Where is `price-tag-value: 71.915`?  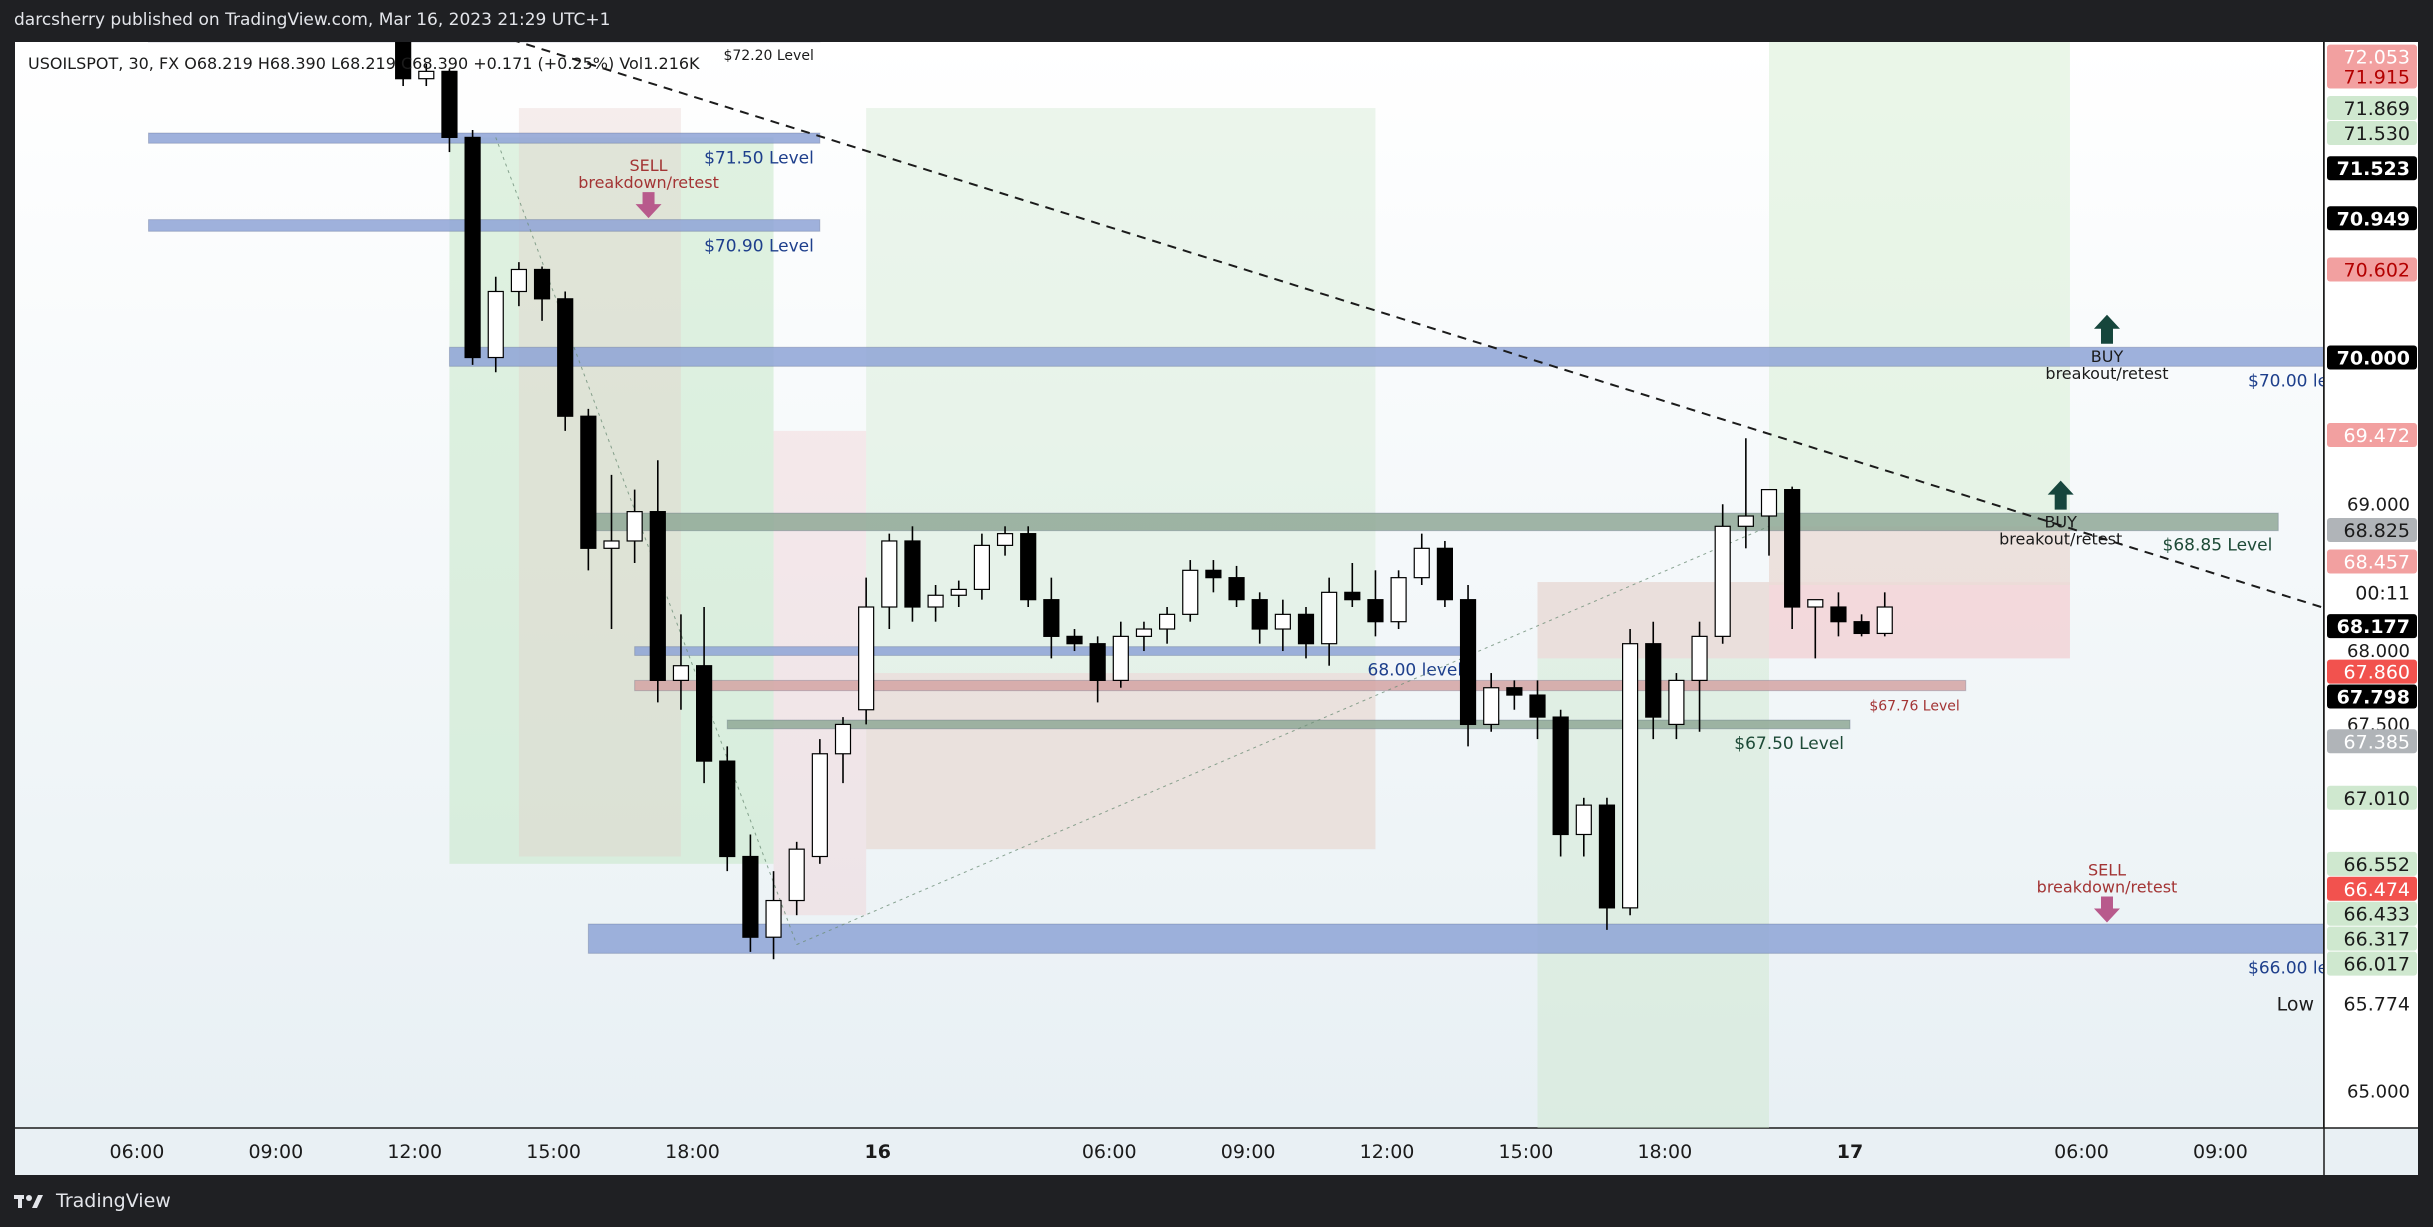
price-tag-value: 71.915 is located at coordinates (2377, 77).